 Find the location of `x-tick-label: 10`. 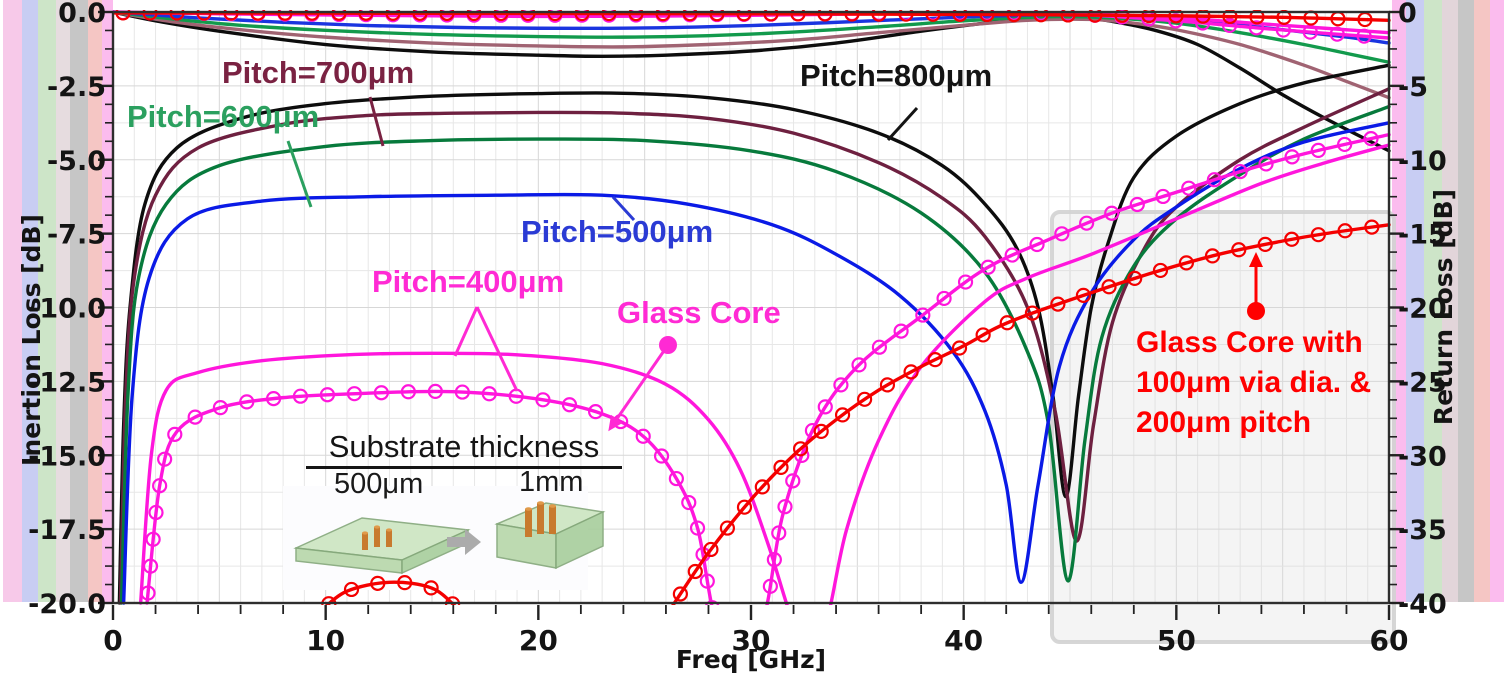

x-tick-label: 10 is located at coordinates (325, 640).